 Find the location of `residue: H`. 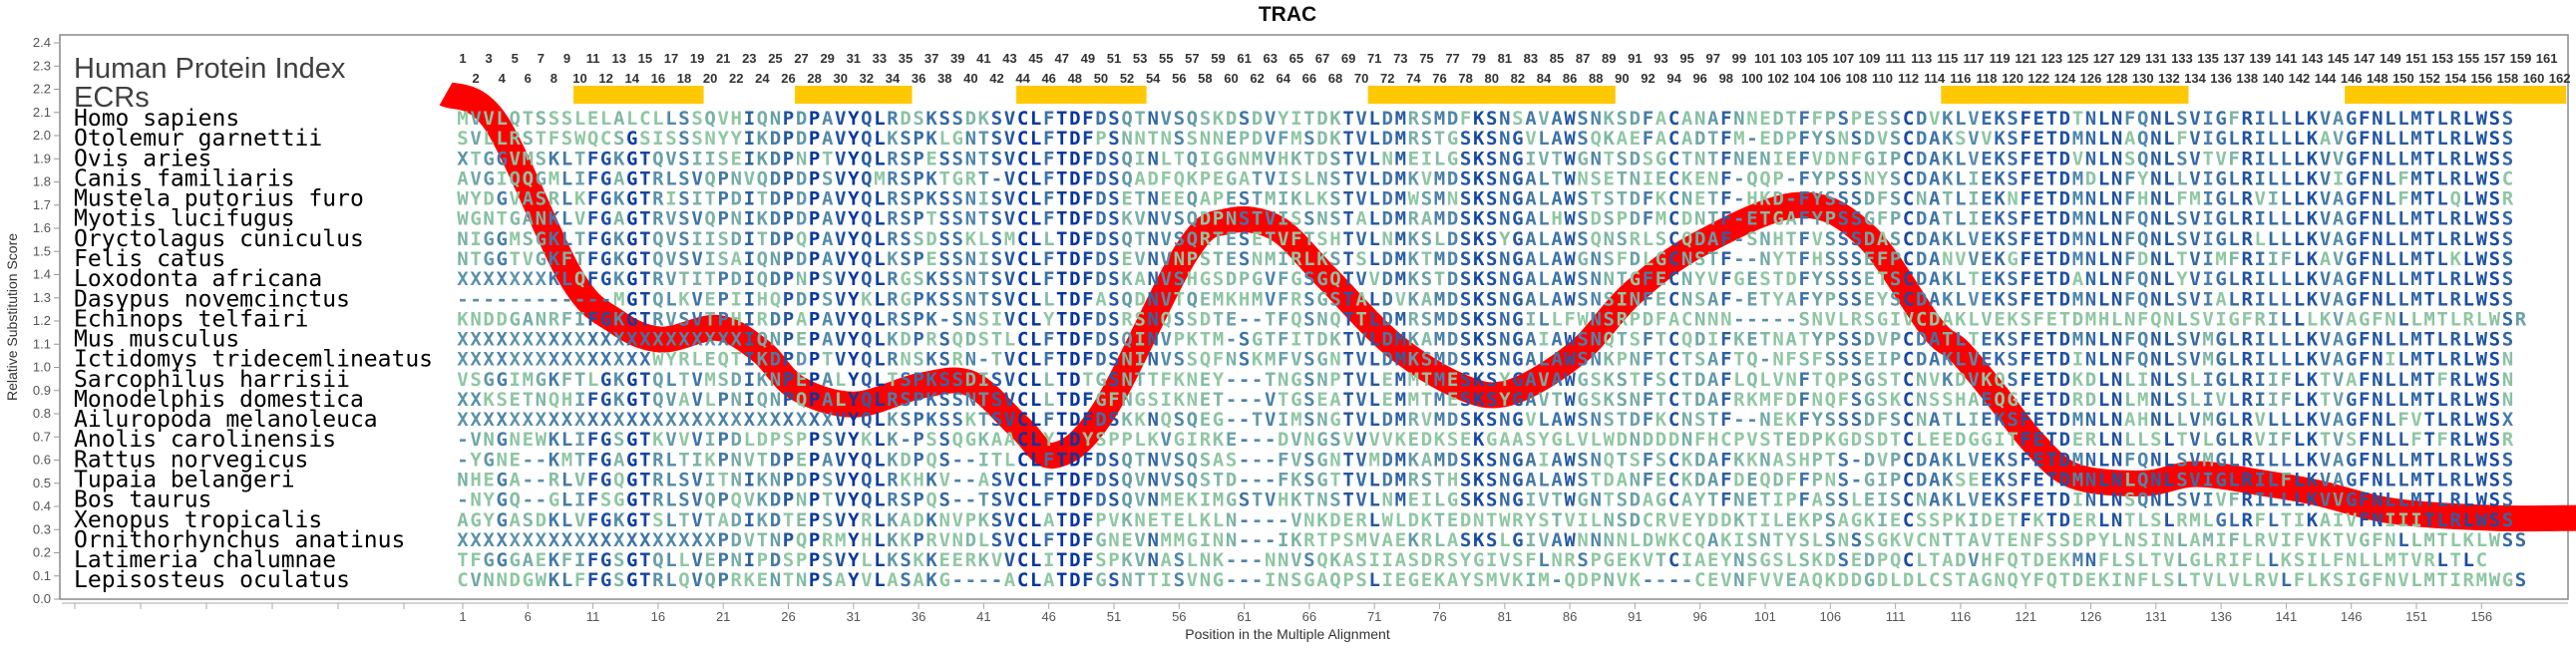

residue: H is located at coordinates (1986, 560).